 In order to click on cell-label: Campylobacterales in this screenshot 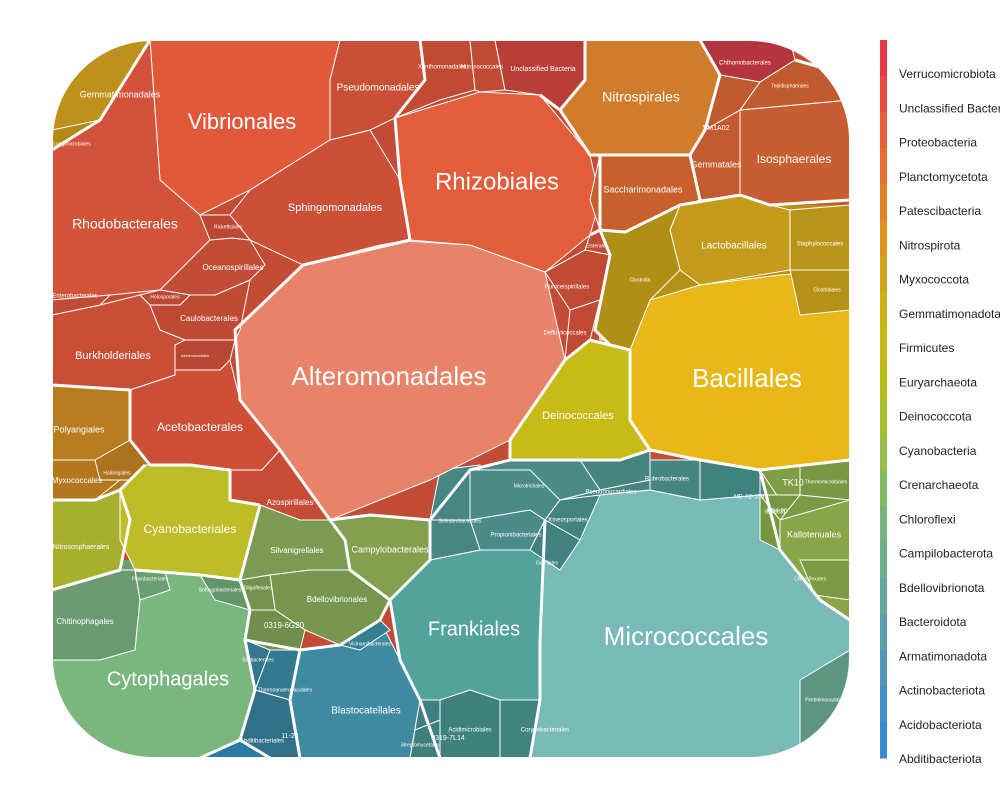, I will do `click(390, 549)`.